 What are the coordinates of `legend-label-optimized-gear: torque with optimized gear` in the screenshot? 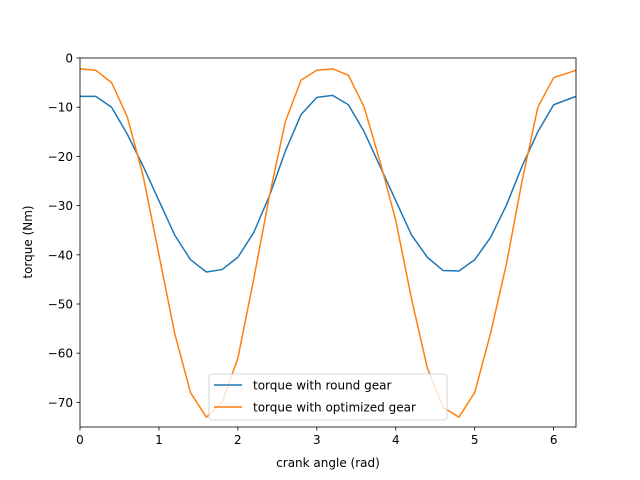 It's located at (334, 408).